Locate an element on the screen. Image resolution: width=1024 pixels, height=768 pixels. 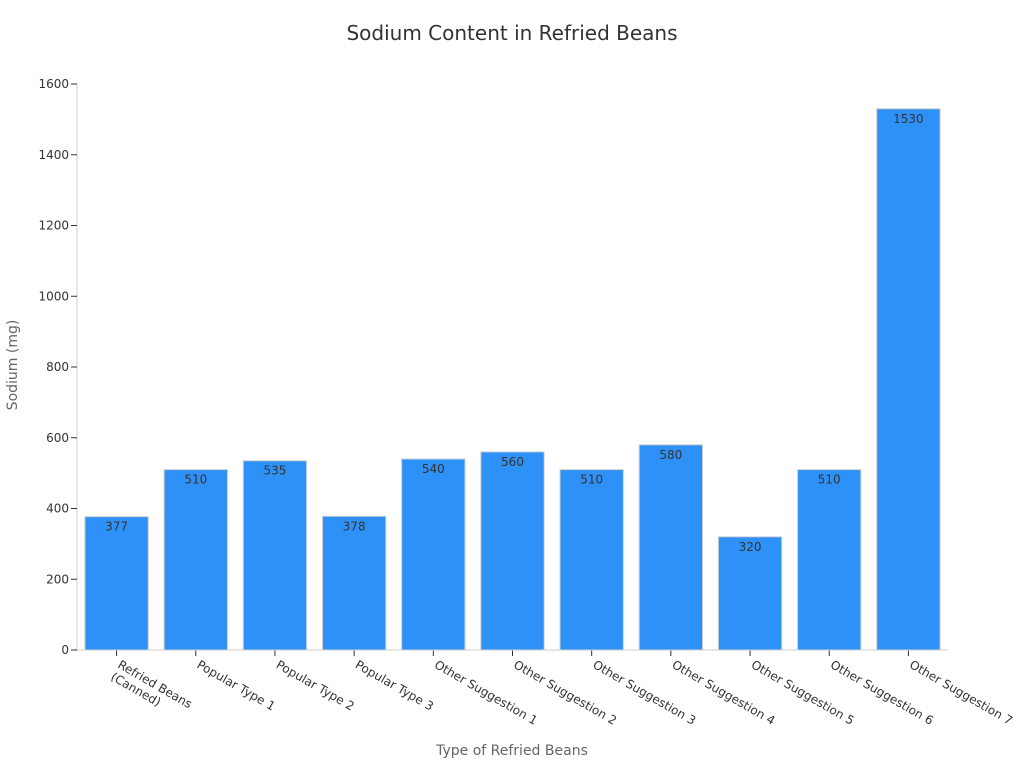
x-tick-label-line: Popular Type 3 is located at coordinates (394, 685).